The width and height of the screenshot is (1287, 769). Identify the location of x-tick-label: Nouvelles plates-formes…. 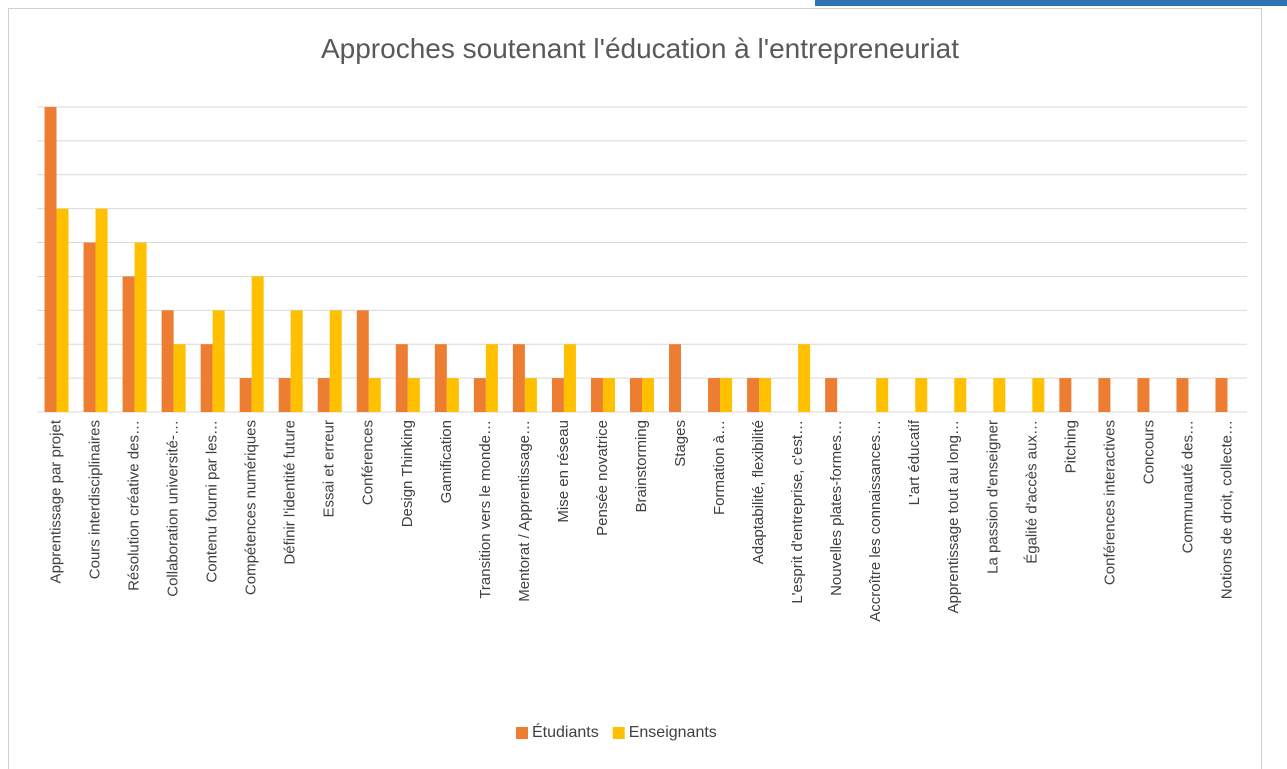
(836, 508).